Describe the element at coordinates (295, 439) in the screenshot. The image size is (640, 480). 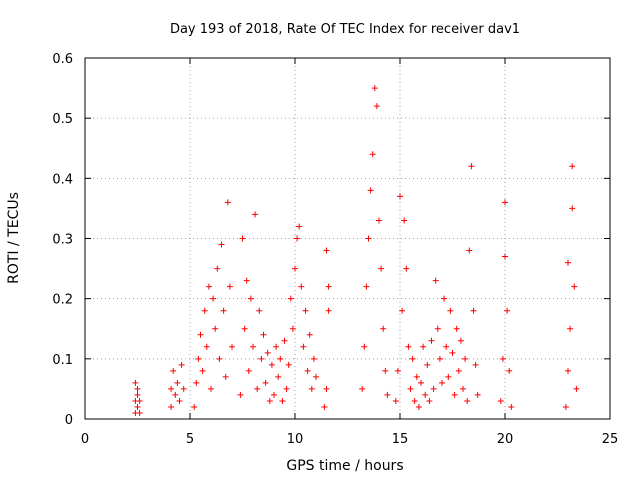
I see `x-tick-label: 10` at that location.